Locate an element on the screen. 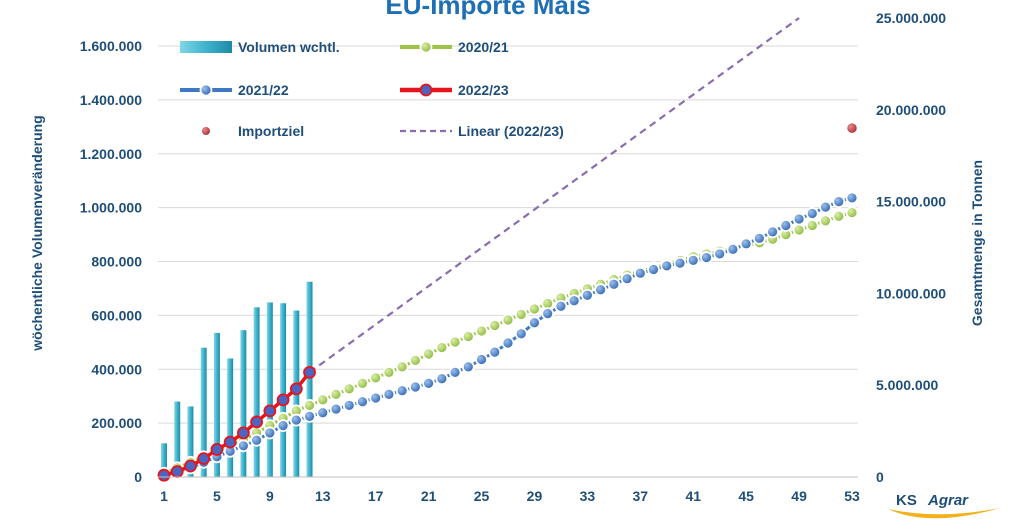  legend-label: Linear (2022/23) is located at coordinates (511, 131).